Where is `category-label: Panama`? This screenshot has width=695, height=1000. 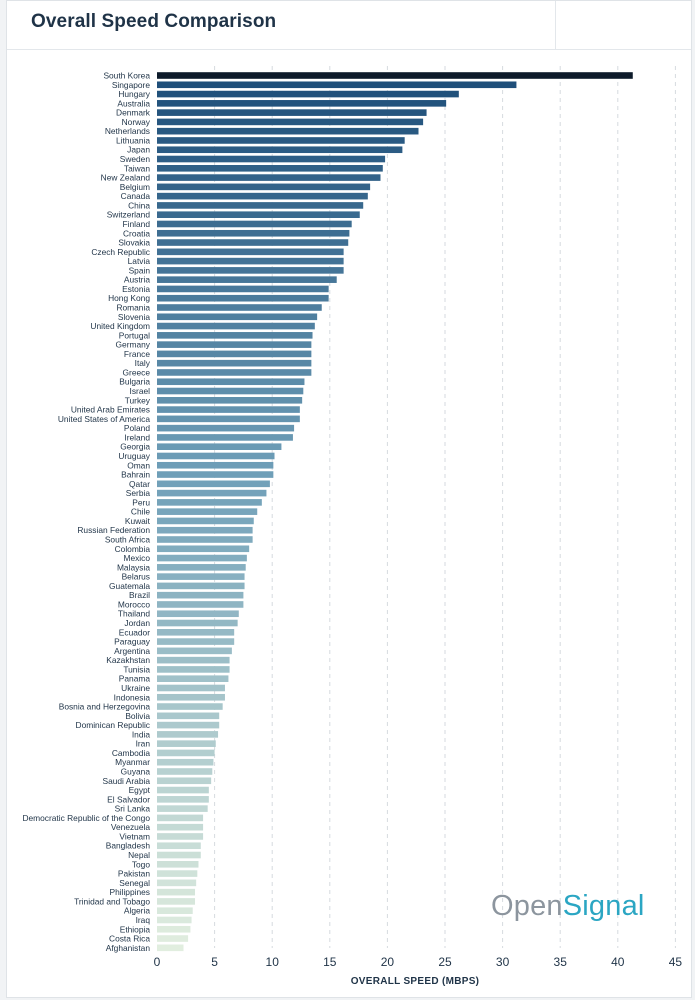
category-label: Panama is located at coordinates (135, 679).